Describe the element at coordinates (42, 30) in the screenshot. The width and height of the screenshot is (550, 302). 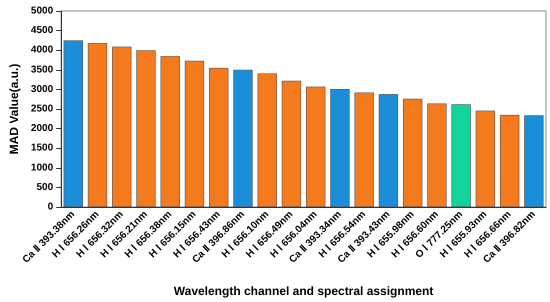
I see `y-tick-label: 4500` at that location.